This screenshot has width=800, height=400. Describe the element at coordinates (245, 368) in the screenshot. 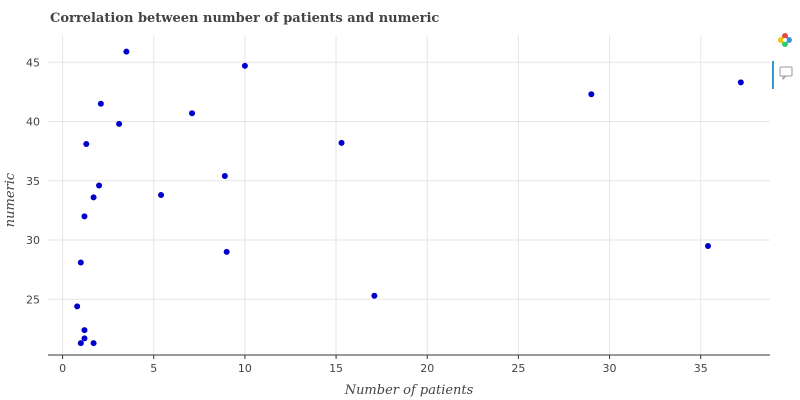

I see `x-tick-label: 10` at that location.